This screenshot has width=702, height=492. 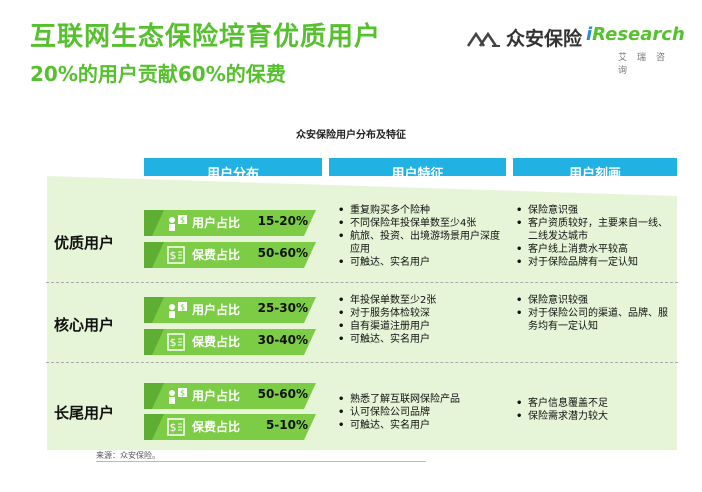 I want to click on list-item: 不同保险年投保单数至少4张, so click(x=420, y=223).